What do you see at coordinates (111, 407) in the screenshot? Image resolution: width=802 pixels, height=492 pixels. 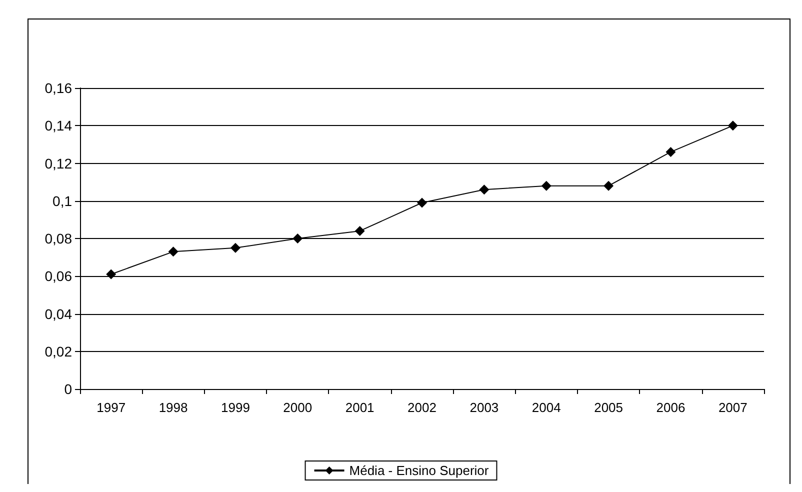 I see `x-tick-label: 1997` at bounding box center [111, 407].